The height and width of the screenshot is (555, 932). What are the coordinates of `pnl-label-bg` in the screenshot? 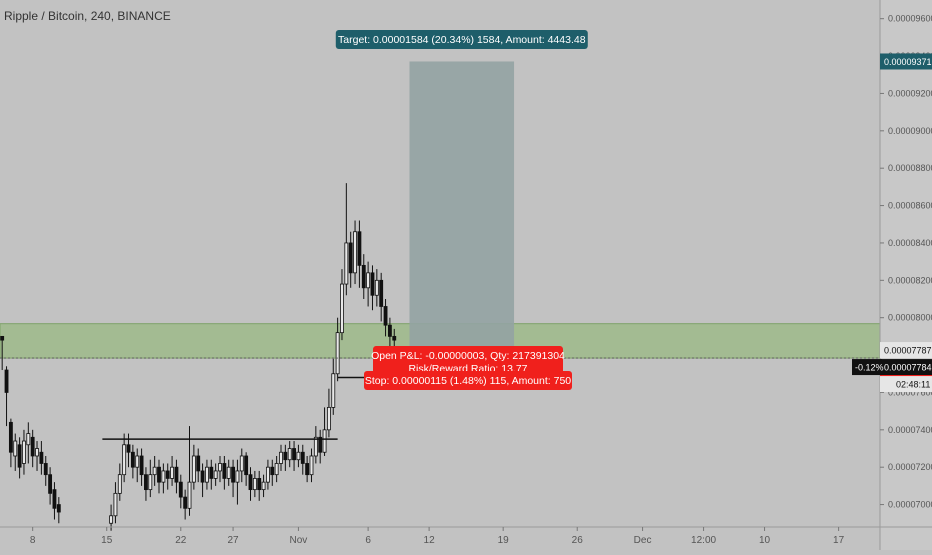 It's located at (468, 362).